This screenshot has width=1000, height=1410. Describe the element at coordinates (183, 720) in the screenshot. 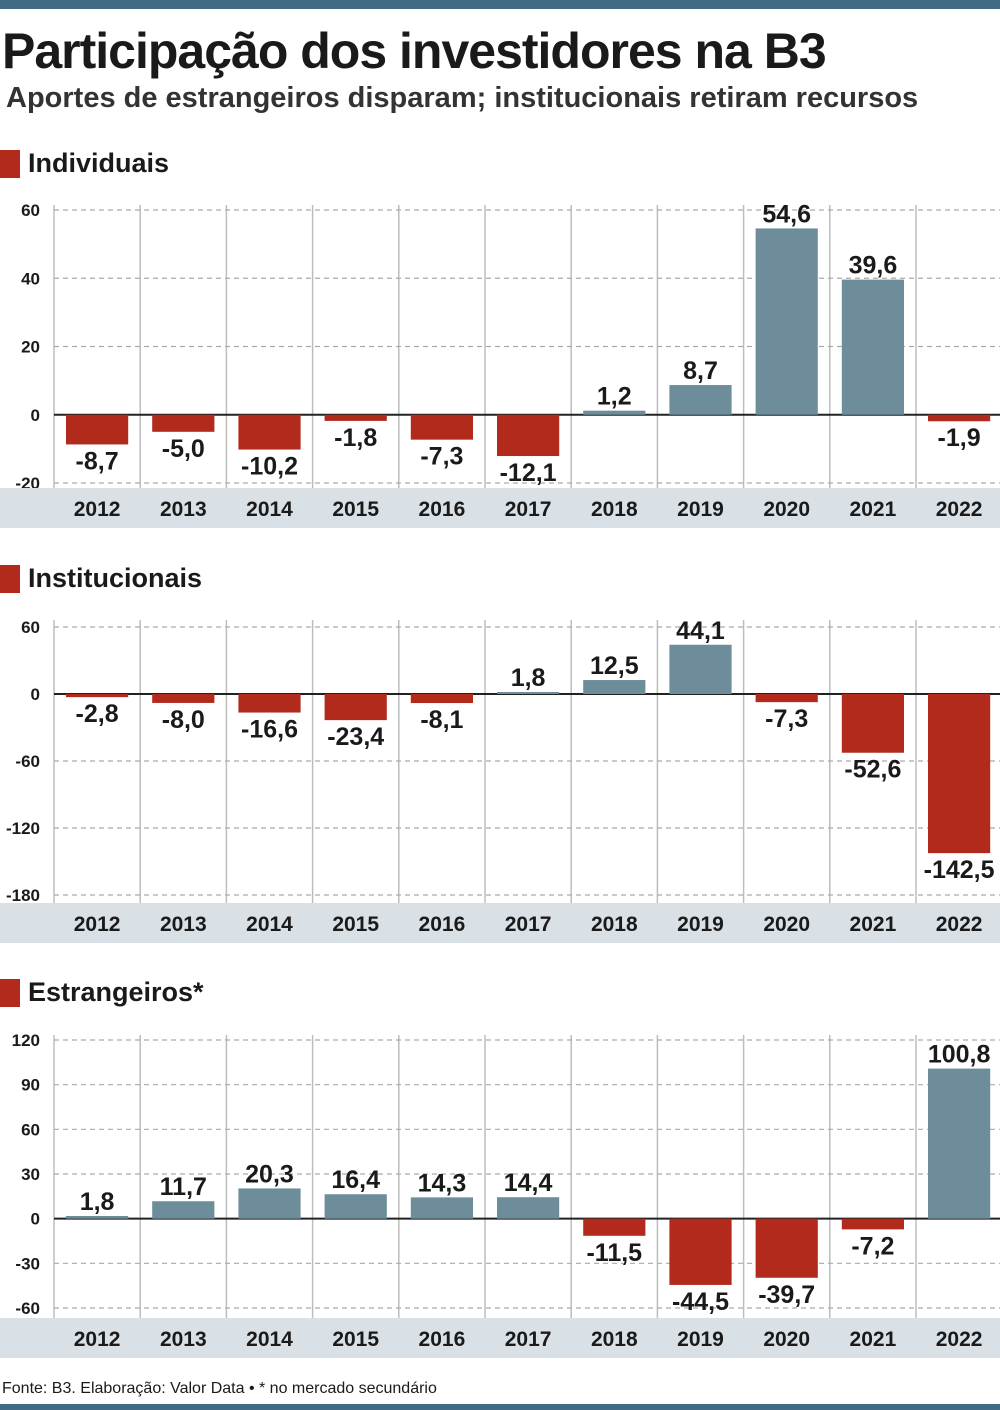

I see `data-label-2013: -8,0` at that location.